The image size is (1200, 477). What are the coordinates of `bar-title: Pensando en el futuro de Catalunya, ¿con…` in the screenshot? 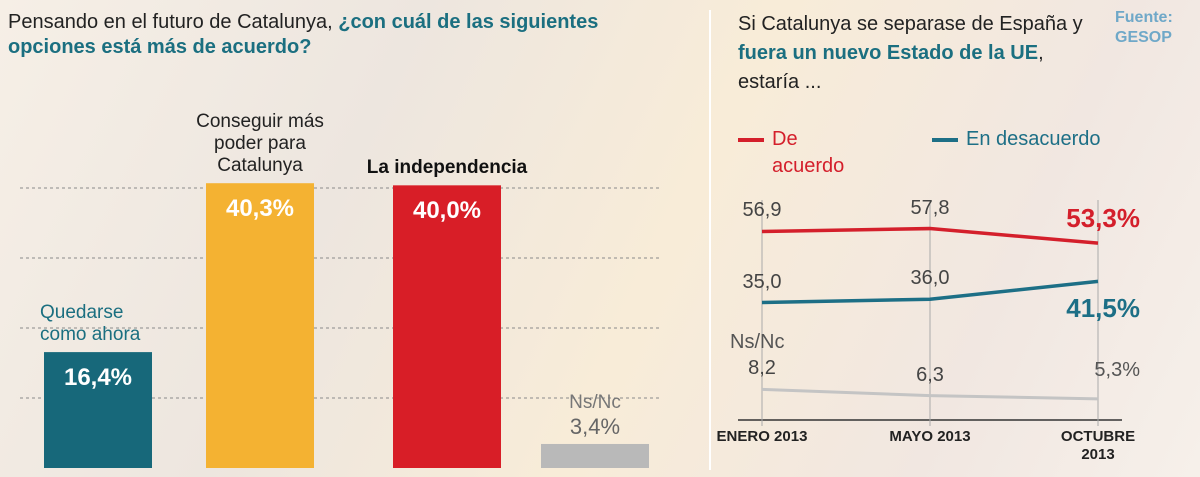 It's located at (318, 35).